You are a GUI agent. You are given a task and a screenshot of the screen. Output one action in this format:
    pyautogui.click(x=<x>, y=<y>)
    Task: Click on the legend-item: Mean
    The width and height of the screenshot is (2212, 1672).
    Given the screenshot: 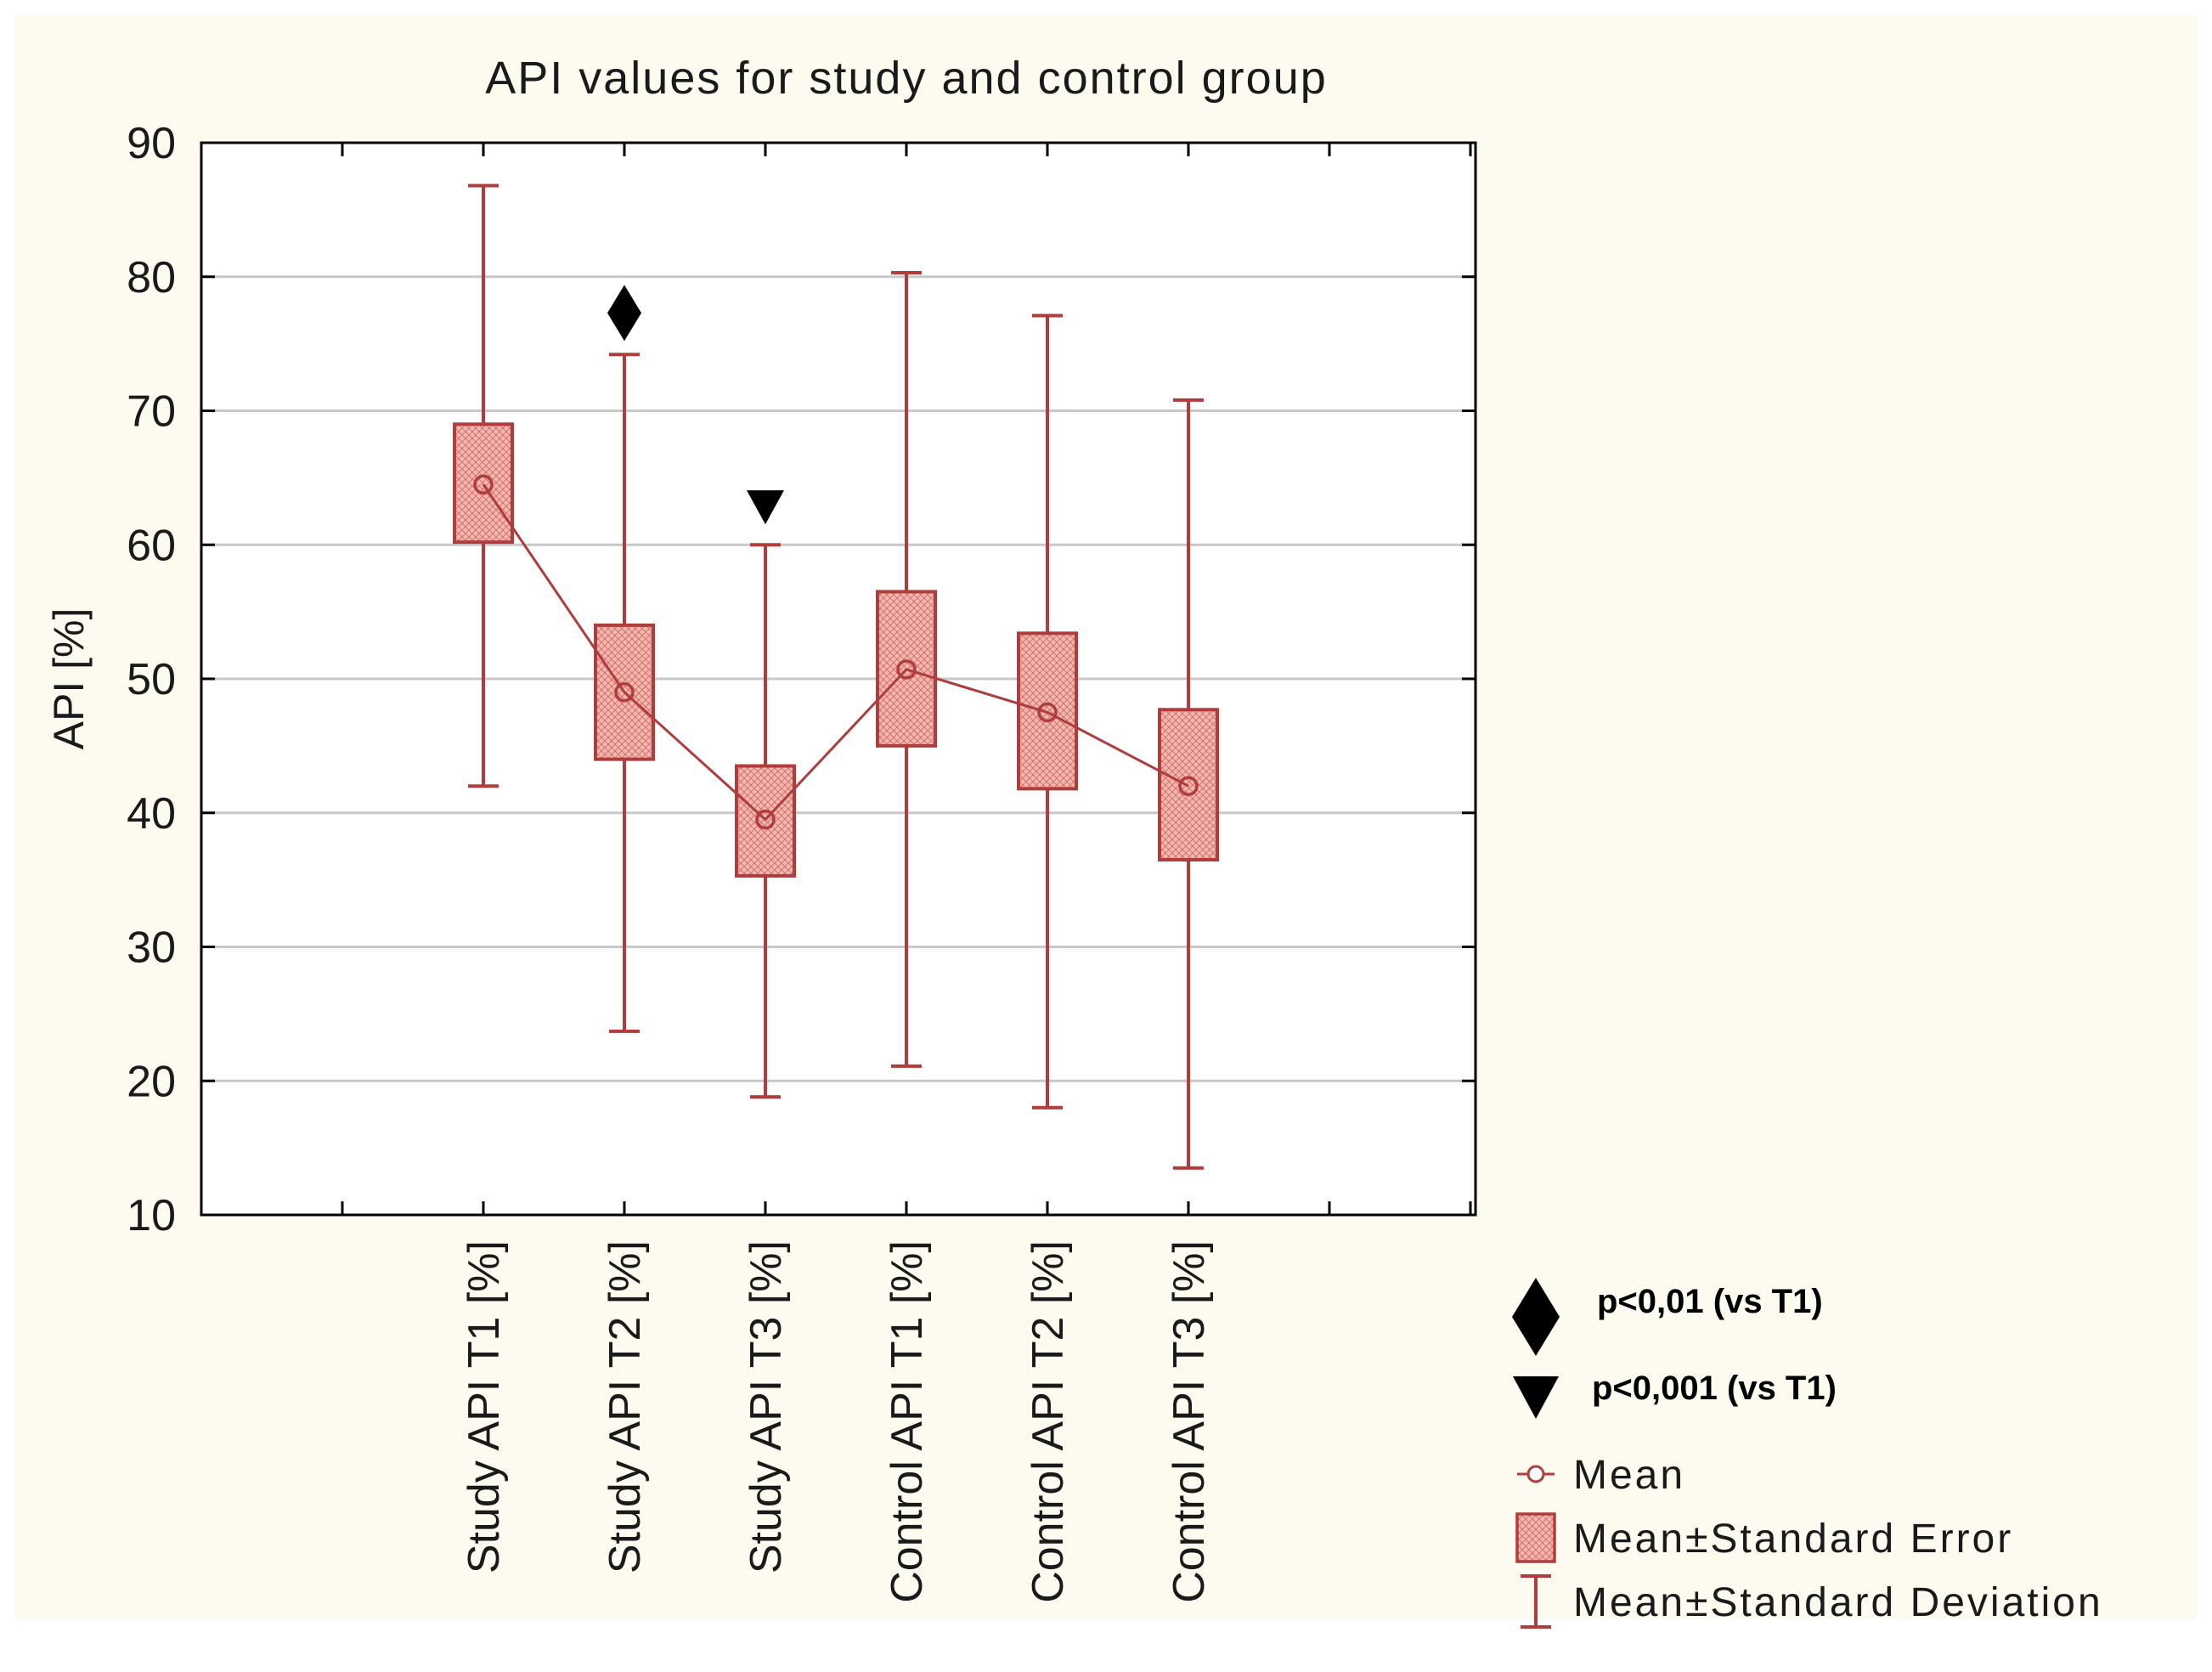 What is the action you would take?
    pyautogui.click(x=1601, y=1475)
    